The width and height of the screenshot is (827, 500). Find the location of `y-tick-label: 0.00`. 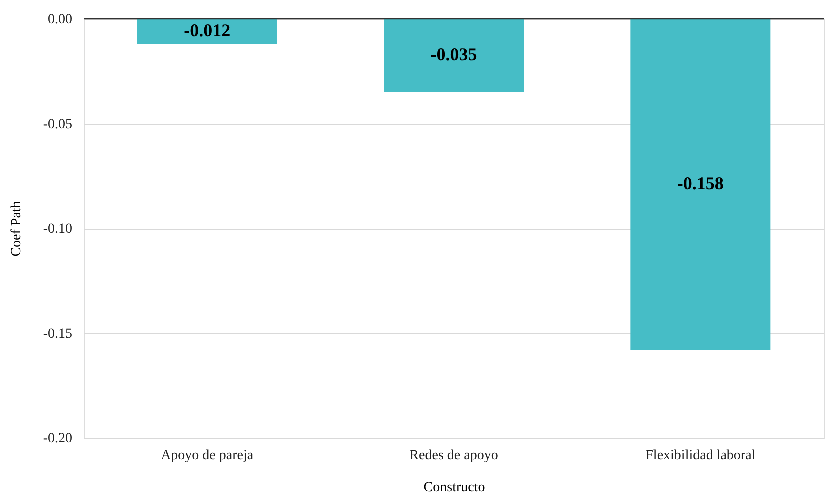

y-tick-label: 0.00 is located at coordinates (60, 20).